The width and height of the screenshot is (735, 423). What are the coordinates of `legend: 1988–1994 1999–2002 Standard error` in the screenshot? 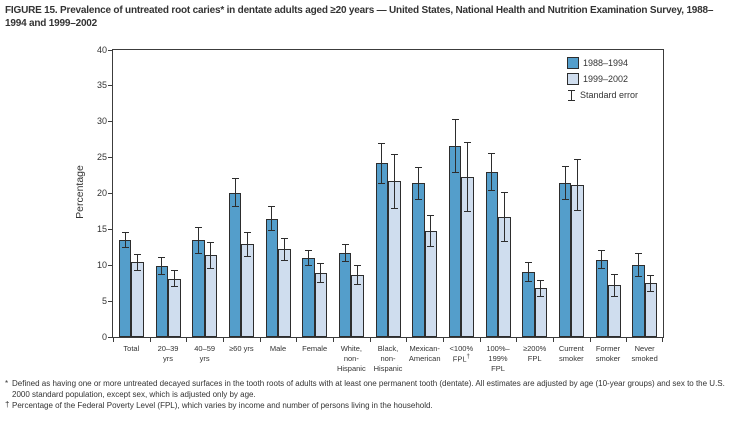 It's located at (602, 79).